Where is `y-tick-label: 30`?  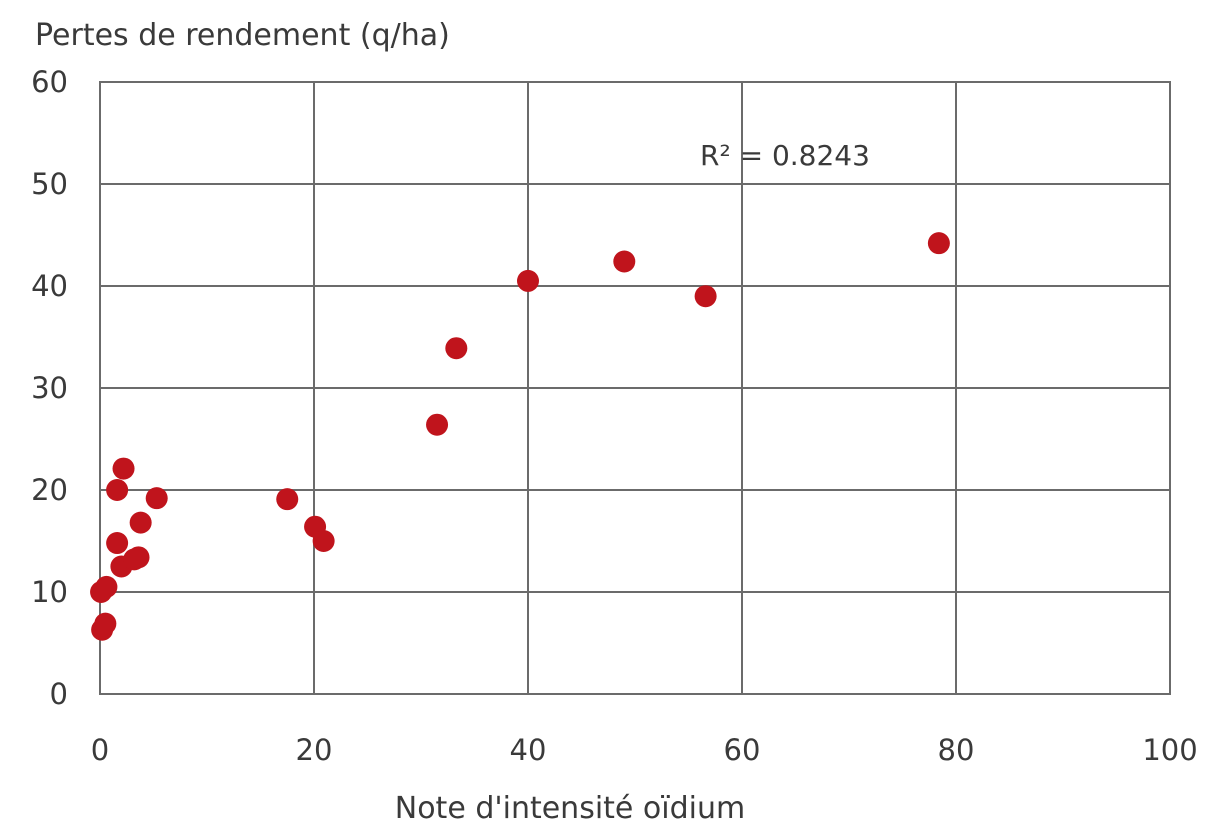 y-tick-label: 30 is located at coordinates (49, 388).